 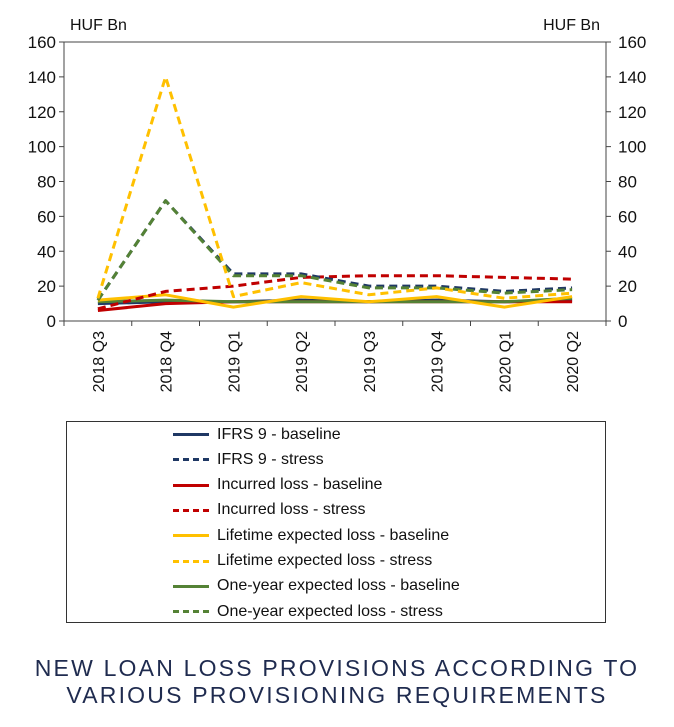 What do you see at coordinates (370, 361) in the screenshot?
I see `x-tick-label: 2019 Q3` at bounding box center [370, 361].